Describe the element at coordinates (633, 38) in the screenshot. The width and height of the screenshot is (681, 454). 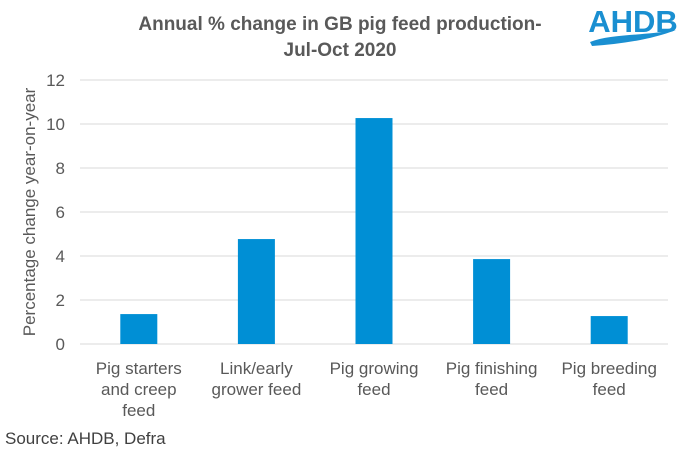
I see `logo-wave-icon` at that location.